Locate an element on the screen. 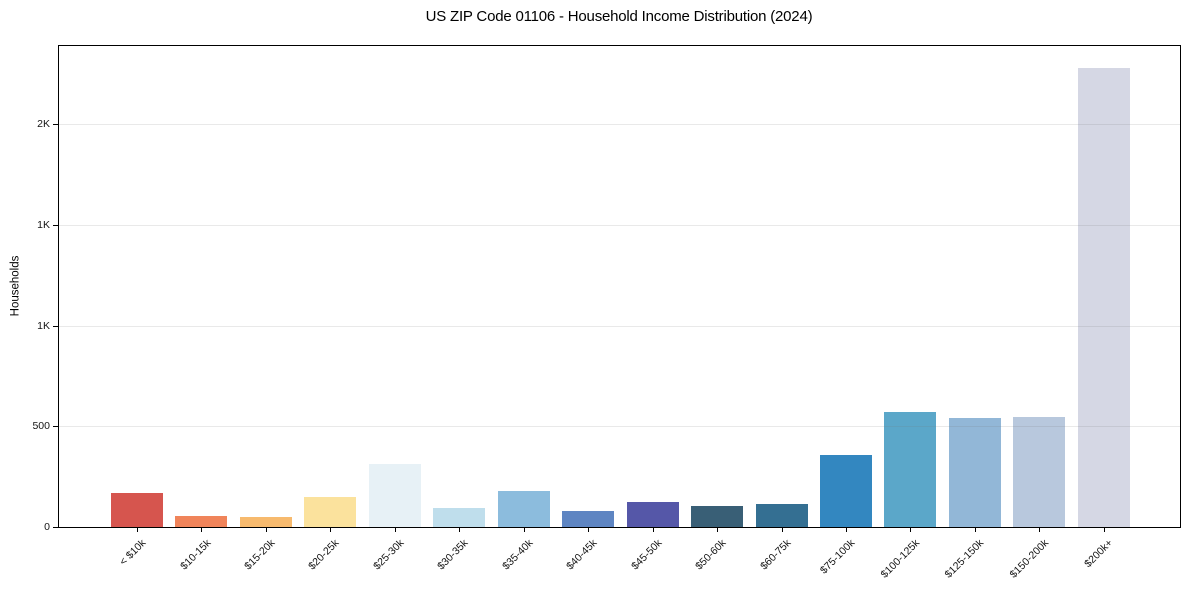 The width and height of the screenshot is (1189, 590). y-axis-label-container: Households is located at coordinates (15, 286).